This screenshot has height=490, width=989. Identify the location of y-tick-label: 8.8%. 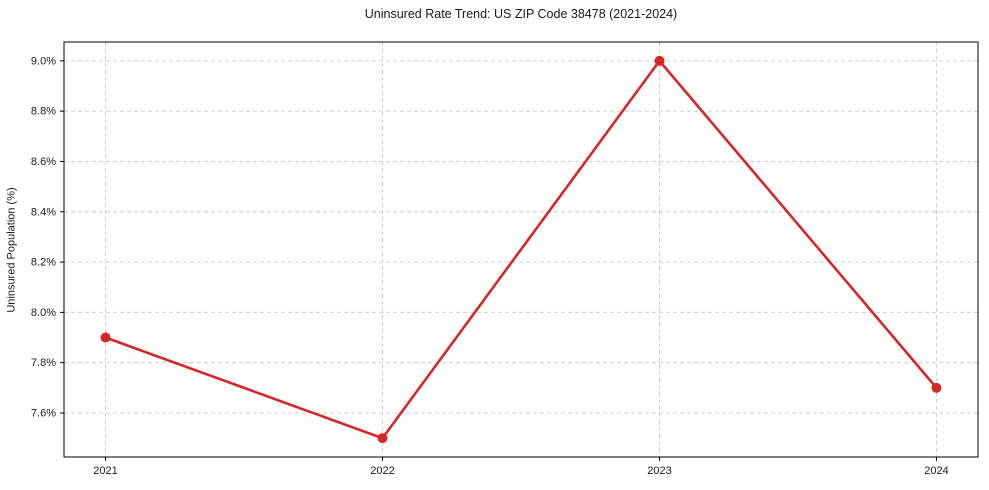
(43, 112).